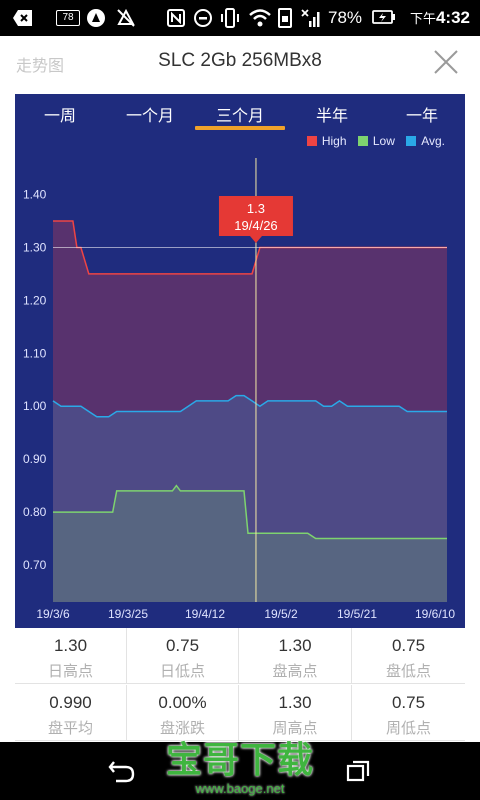 The width and height of the screenshot is (480, 800). Describe the element at coordinates (310, 18) in the screenshot. I see `signal-icon` at that location.